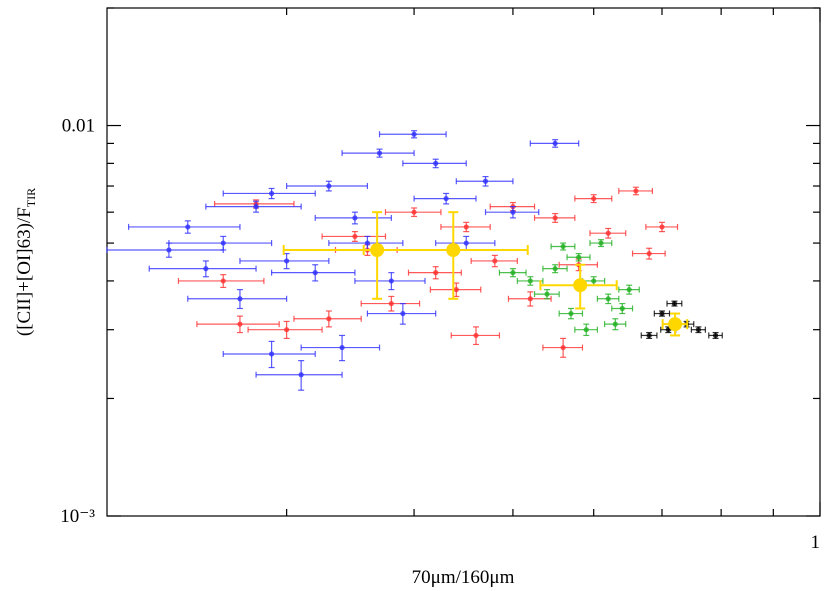 This screenshot has height=591, width=830. What do you see at coordinates (78, 126) in the screenshot?
I see `y-tick-label: 0.01` at bounding box center [78, 126].